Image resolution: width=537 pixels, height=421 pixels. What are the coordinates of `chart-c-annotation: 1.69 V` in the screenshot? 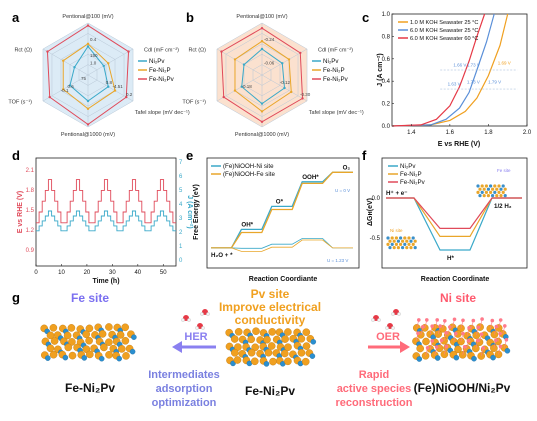 It's located at (504, 62).